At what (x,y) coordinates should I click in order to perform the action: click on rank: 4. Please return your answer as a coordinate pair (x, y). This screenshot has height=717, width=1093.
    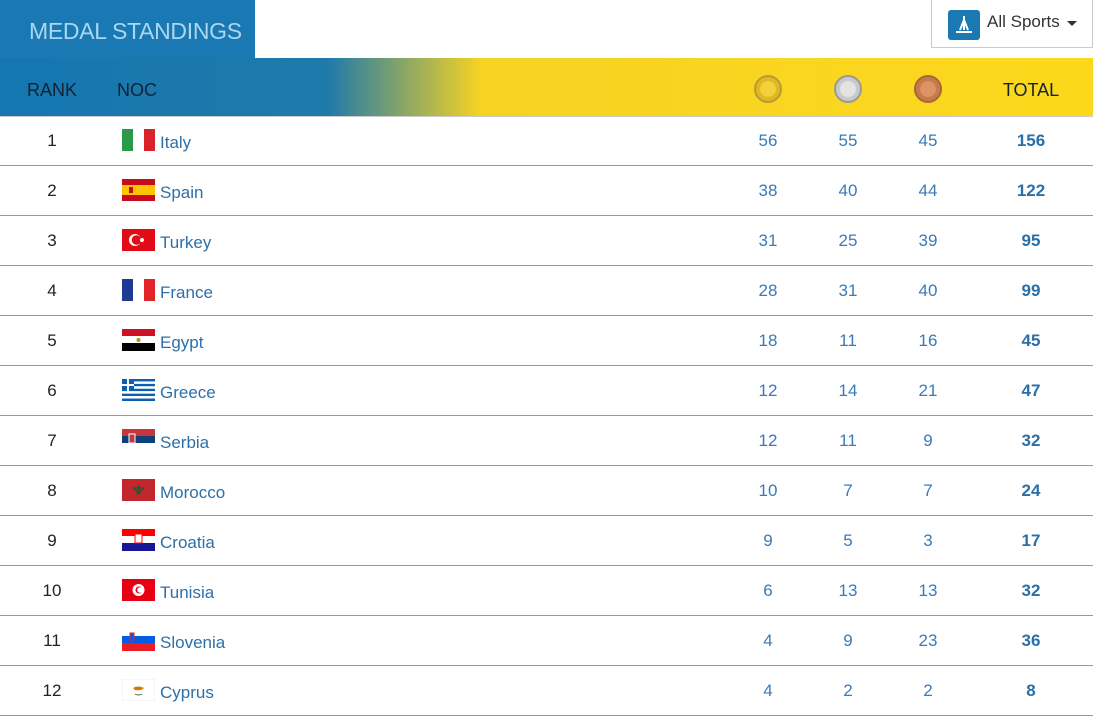
    Looking at the image, I should click on (52, 290).